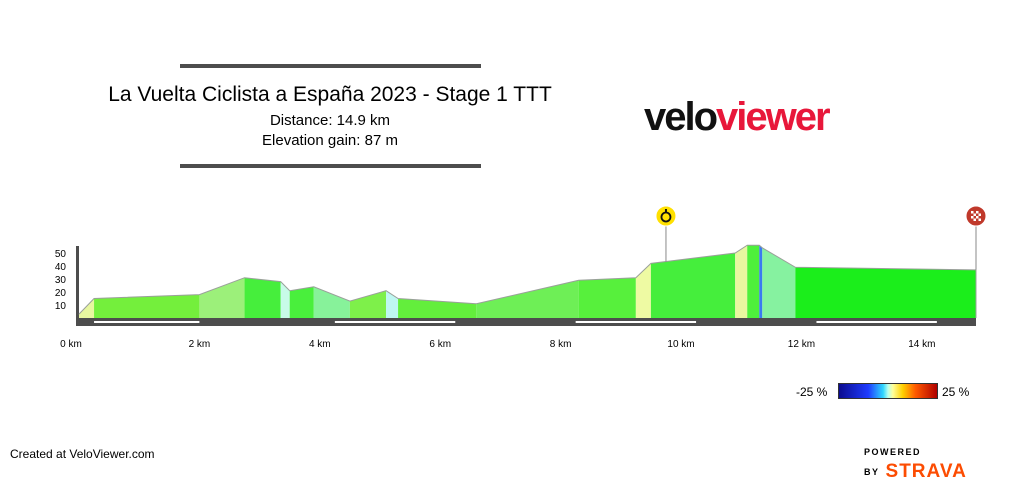 This screenshot has width=1023, height=483. Describe the element at coordinates (681, 117) in the screenshot. I see `logo-velo: velo` at that location.